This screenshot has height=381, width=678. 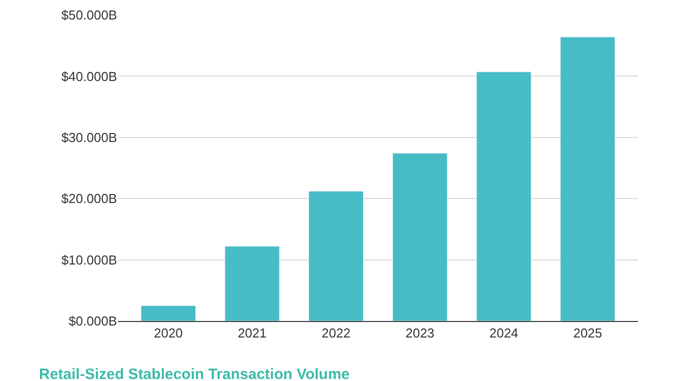 I want to click on y-tick-label: $30.000B, so click(x=89, y=137).